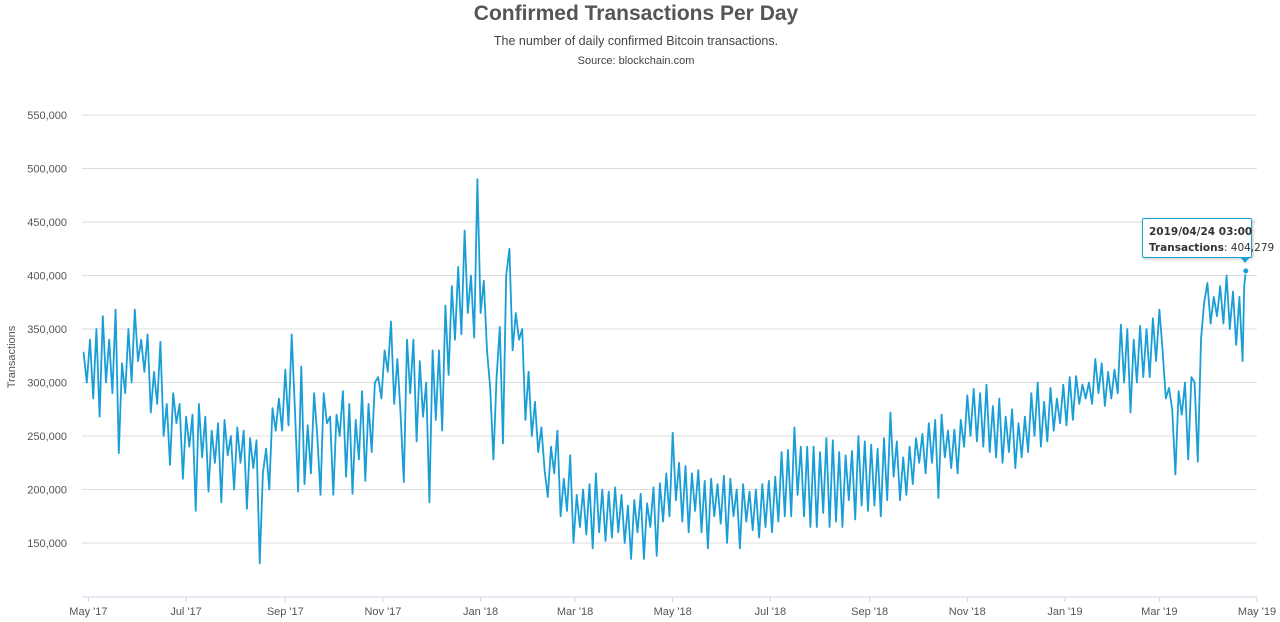 The height and width of the screenshot is (622, 1280). Describe the element at coordinates (1245, 260) in the screenshot. I see `tooltip-pointer` at that location.